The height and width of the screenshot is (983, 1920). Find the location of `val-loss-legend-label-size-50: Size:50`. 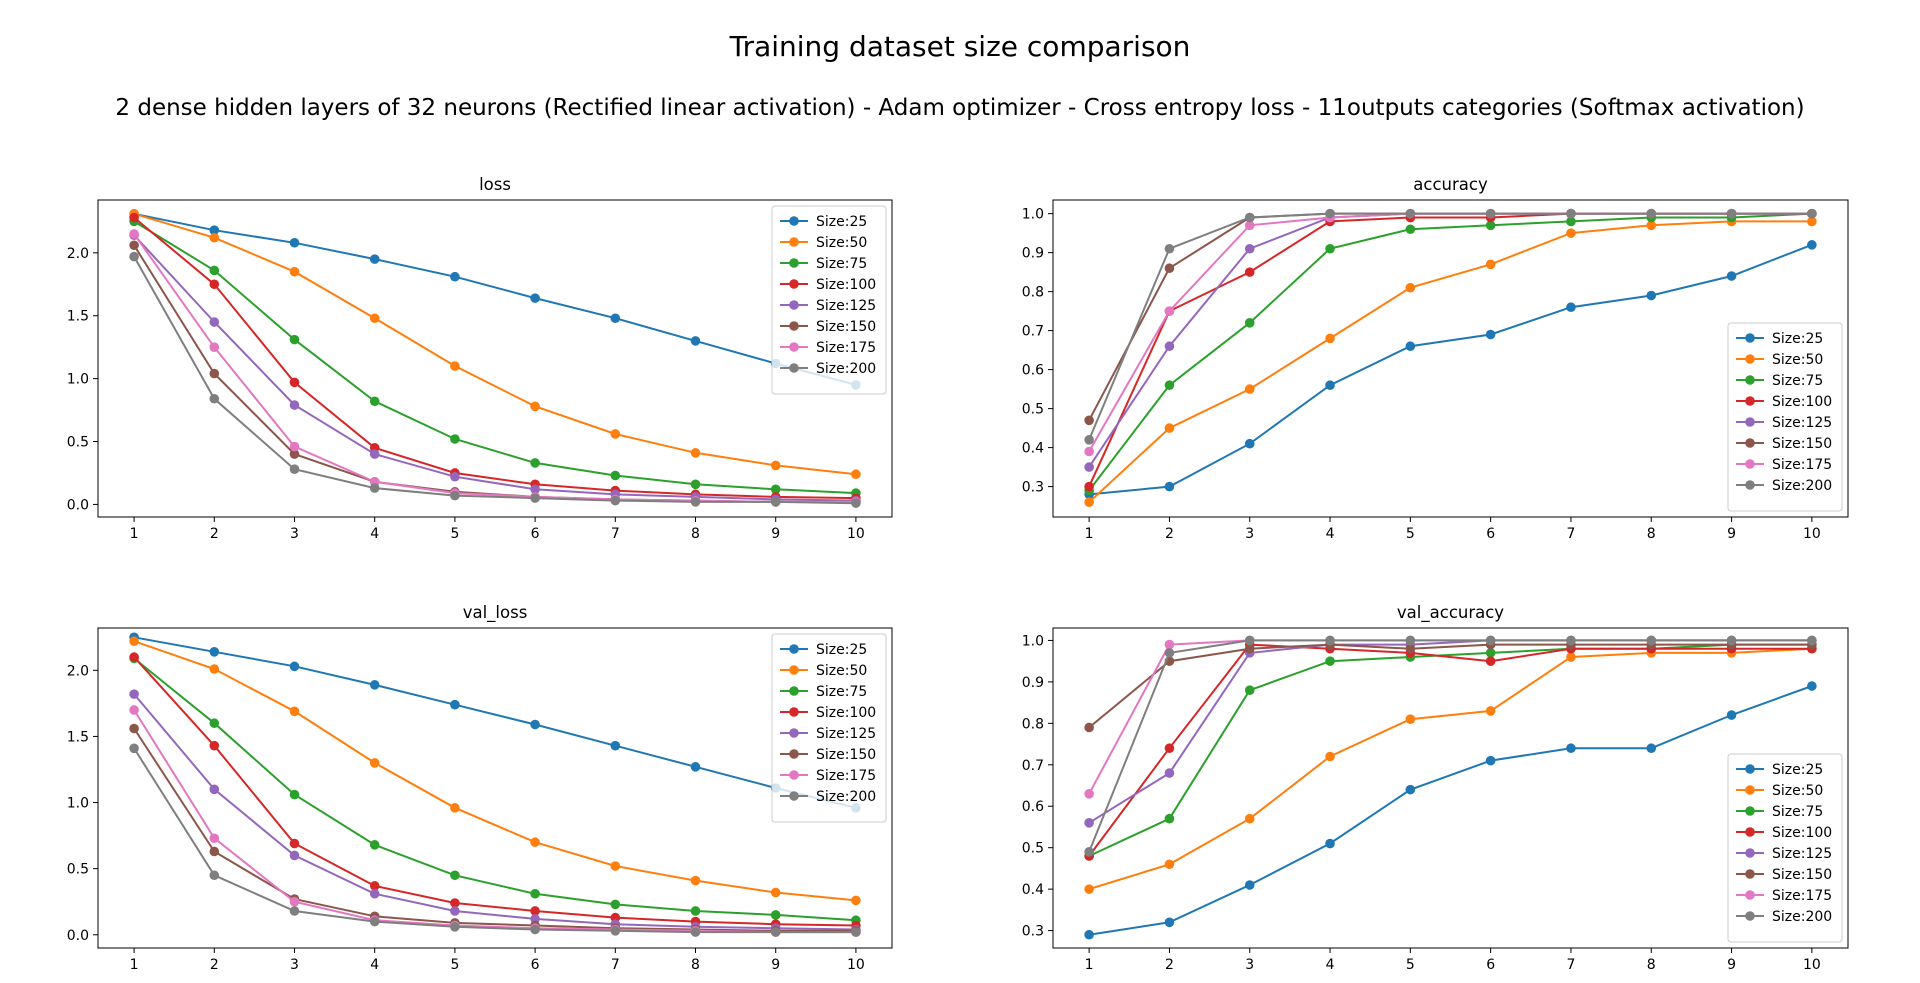

val-loss-legend-label-size-50: Size:50 is located at coordinates (841, 671).